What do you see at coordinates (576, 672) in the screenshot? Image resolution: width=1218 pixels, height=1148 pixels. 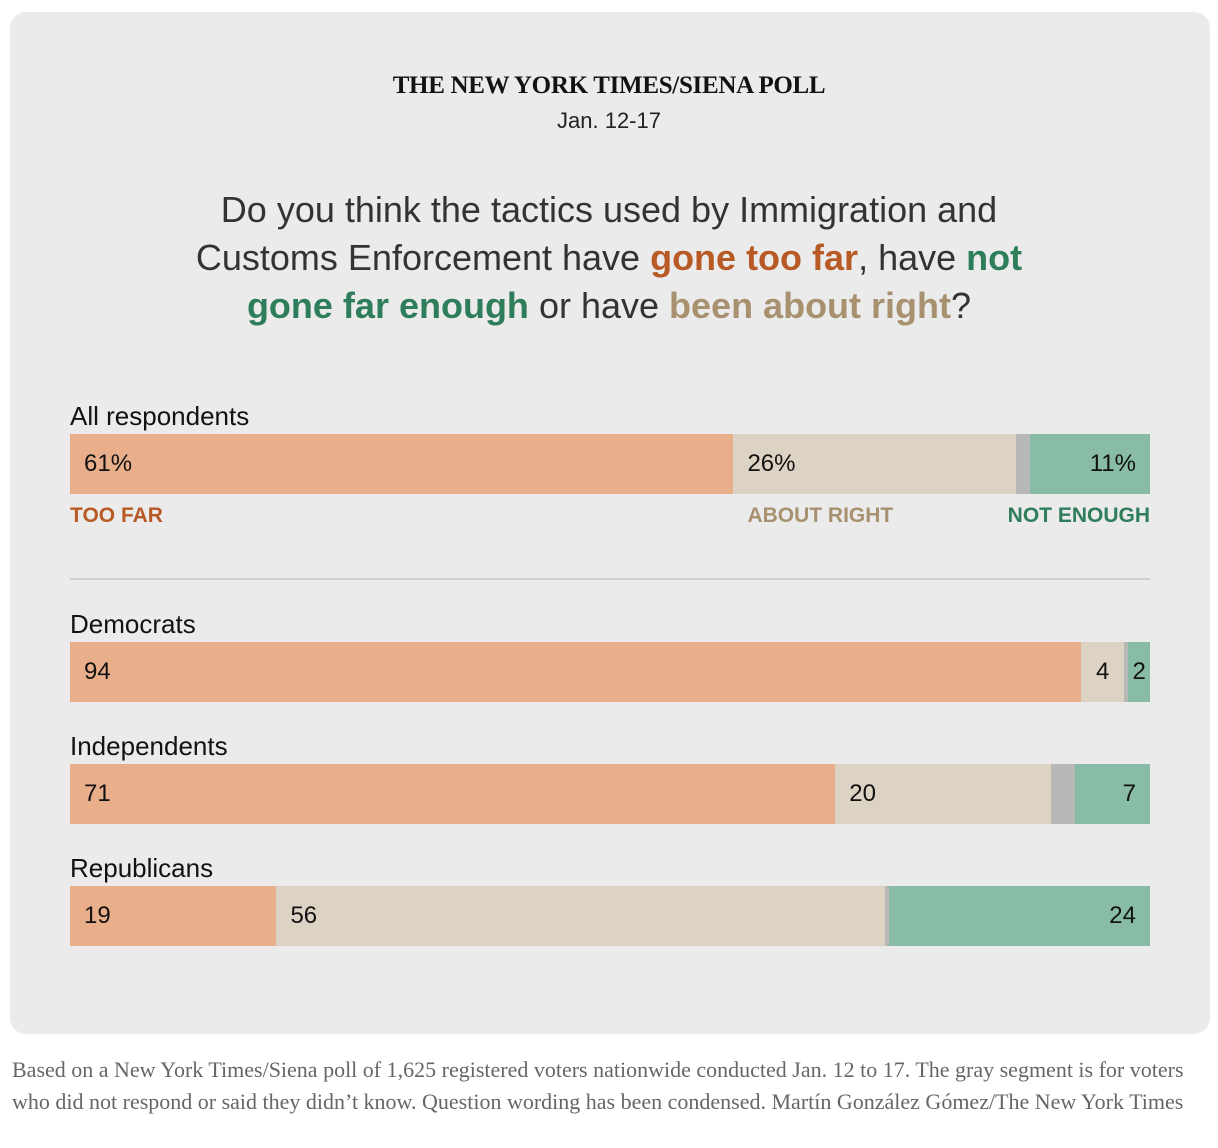 I see `bar-segment-too-far: 94` at bounding box center [576, 672].